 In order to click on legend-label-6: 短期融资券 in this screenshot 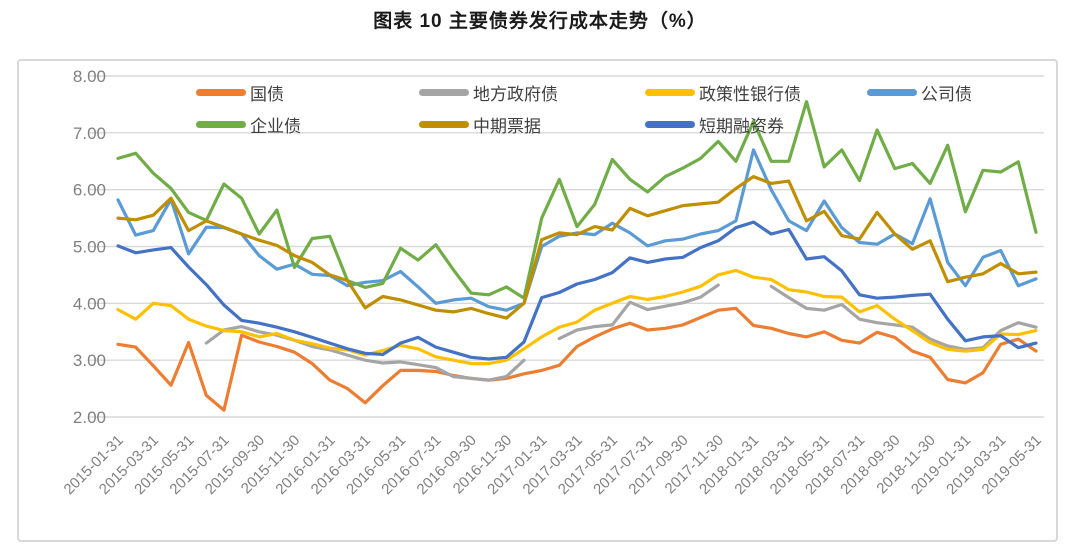, I will do `click(741, 126)`.